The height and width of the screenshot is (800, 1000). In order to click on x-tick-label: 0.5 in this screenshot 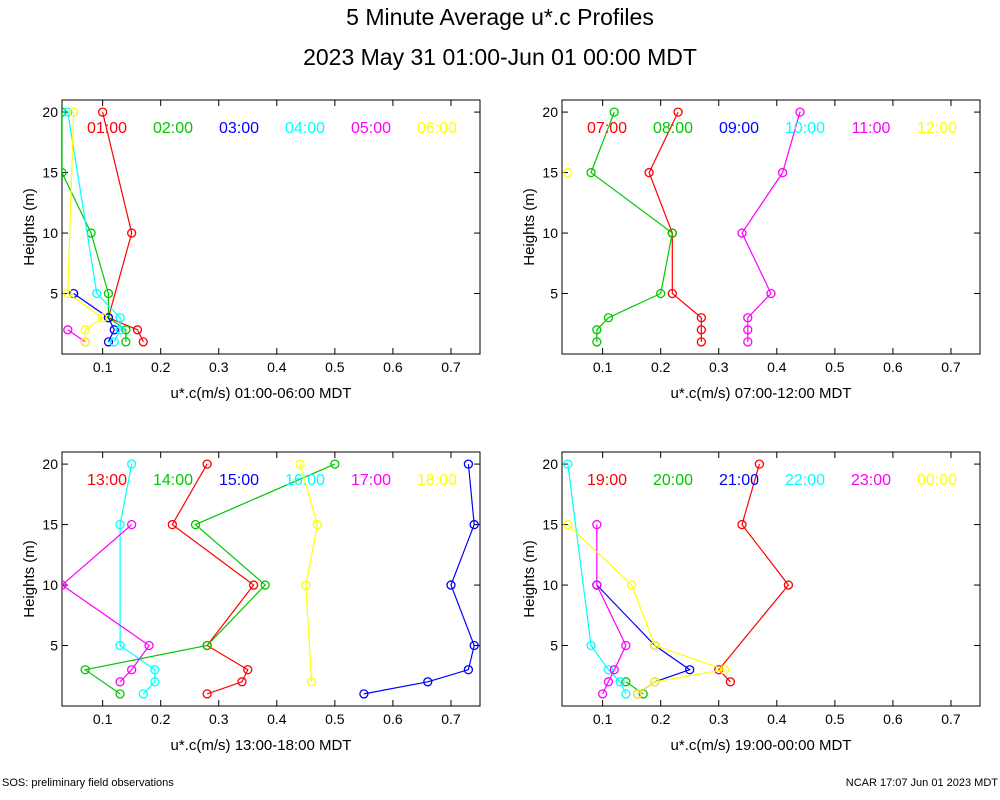, I will do `click(335, 719)`.